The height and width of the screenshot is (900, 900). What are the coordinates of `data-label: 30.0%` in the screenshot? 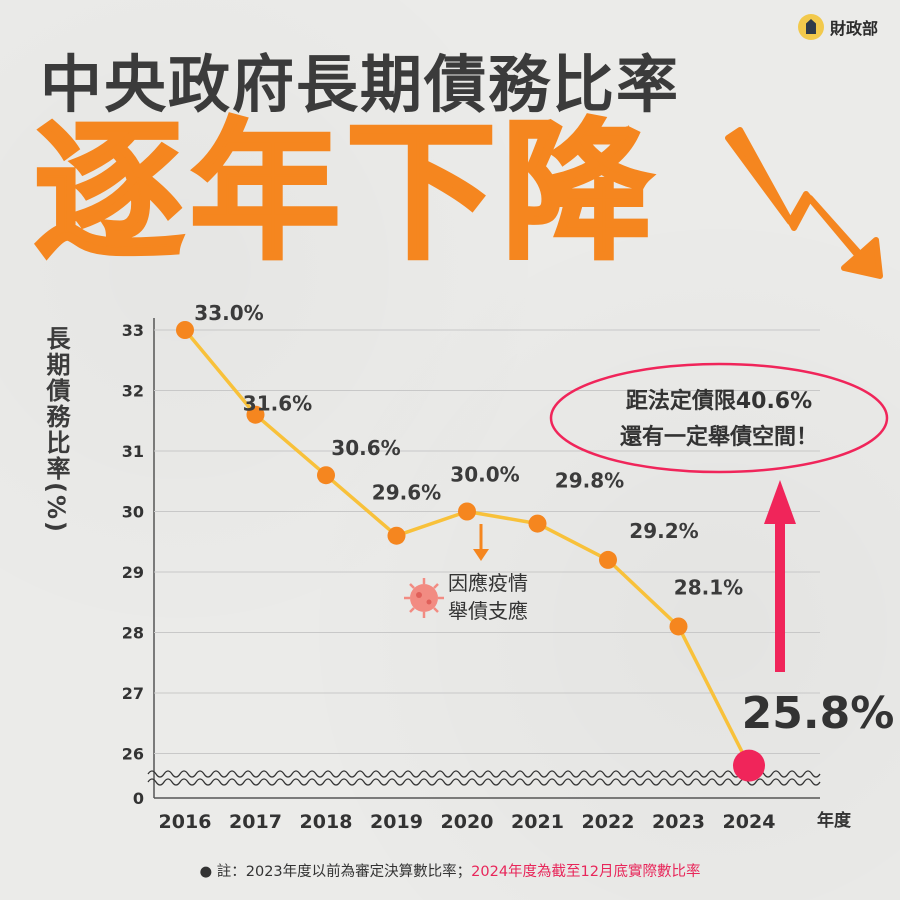 It's located at (484, 475).